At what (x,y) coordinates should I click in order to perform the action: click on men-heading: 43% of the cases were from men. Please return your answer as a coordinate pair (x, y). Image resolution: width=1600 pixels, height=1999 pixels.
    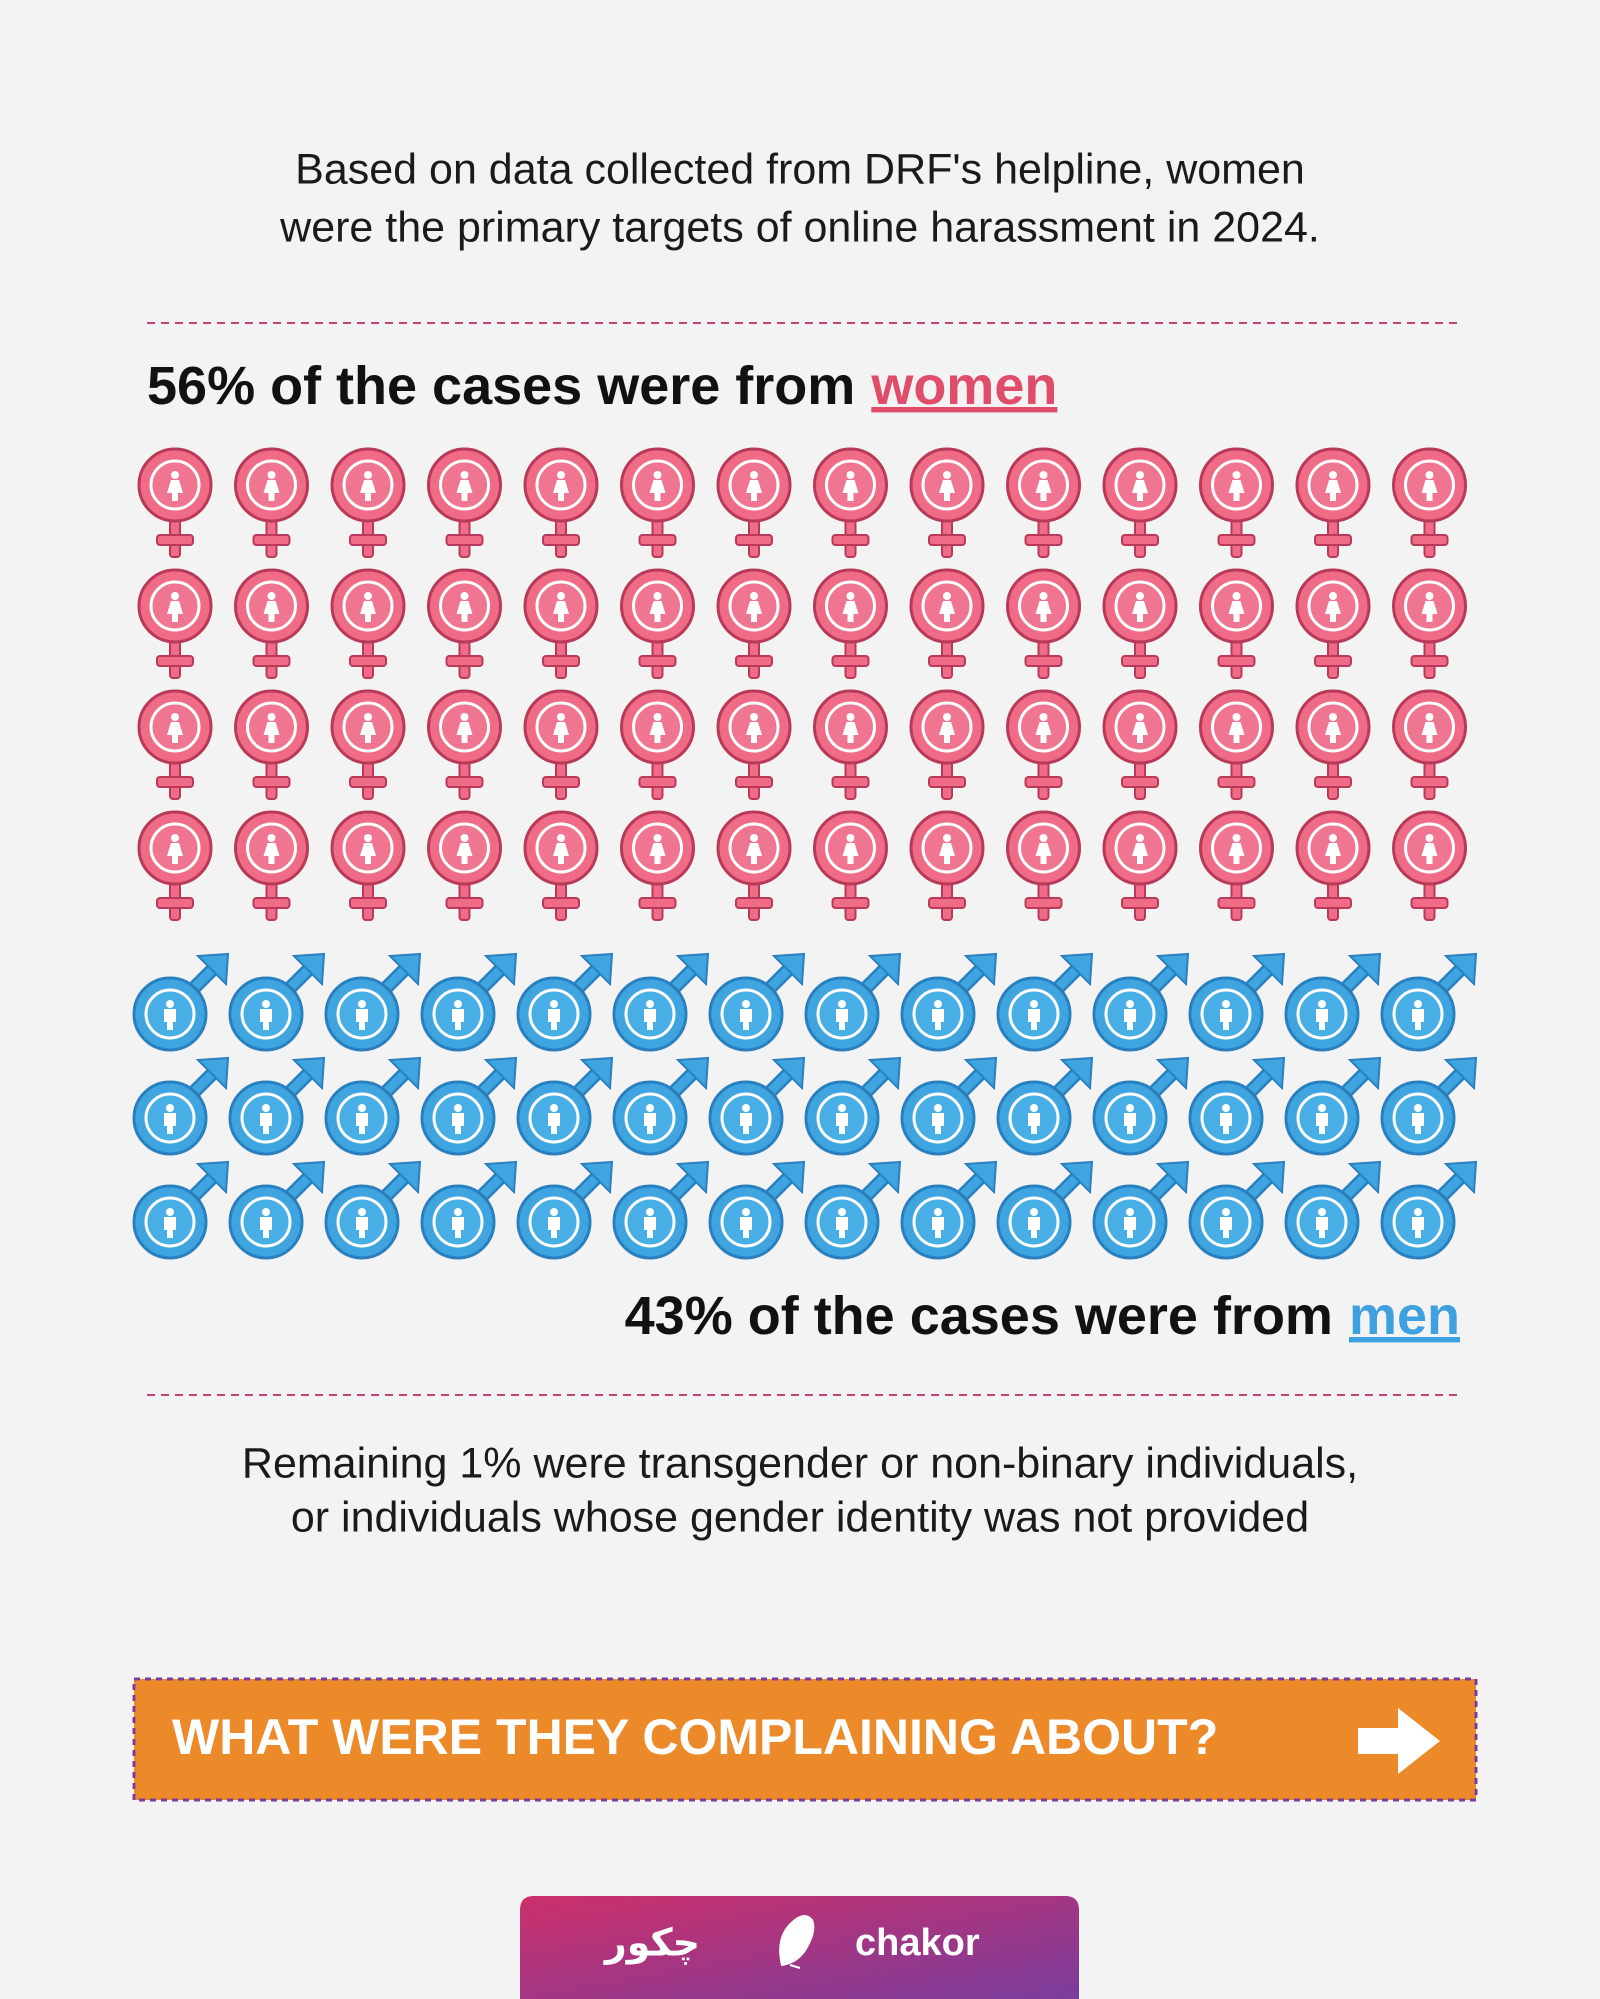
    Looking at the image, I should click on (1042, 1316).